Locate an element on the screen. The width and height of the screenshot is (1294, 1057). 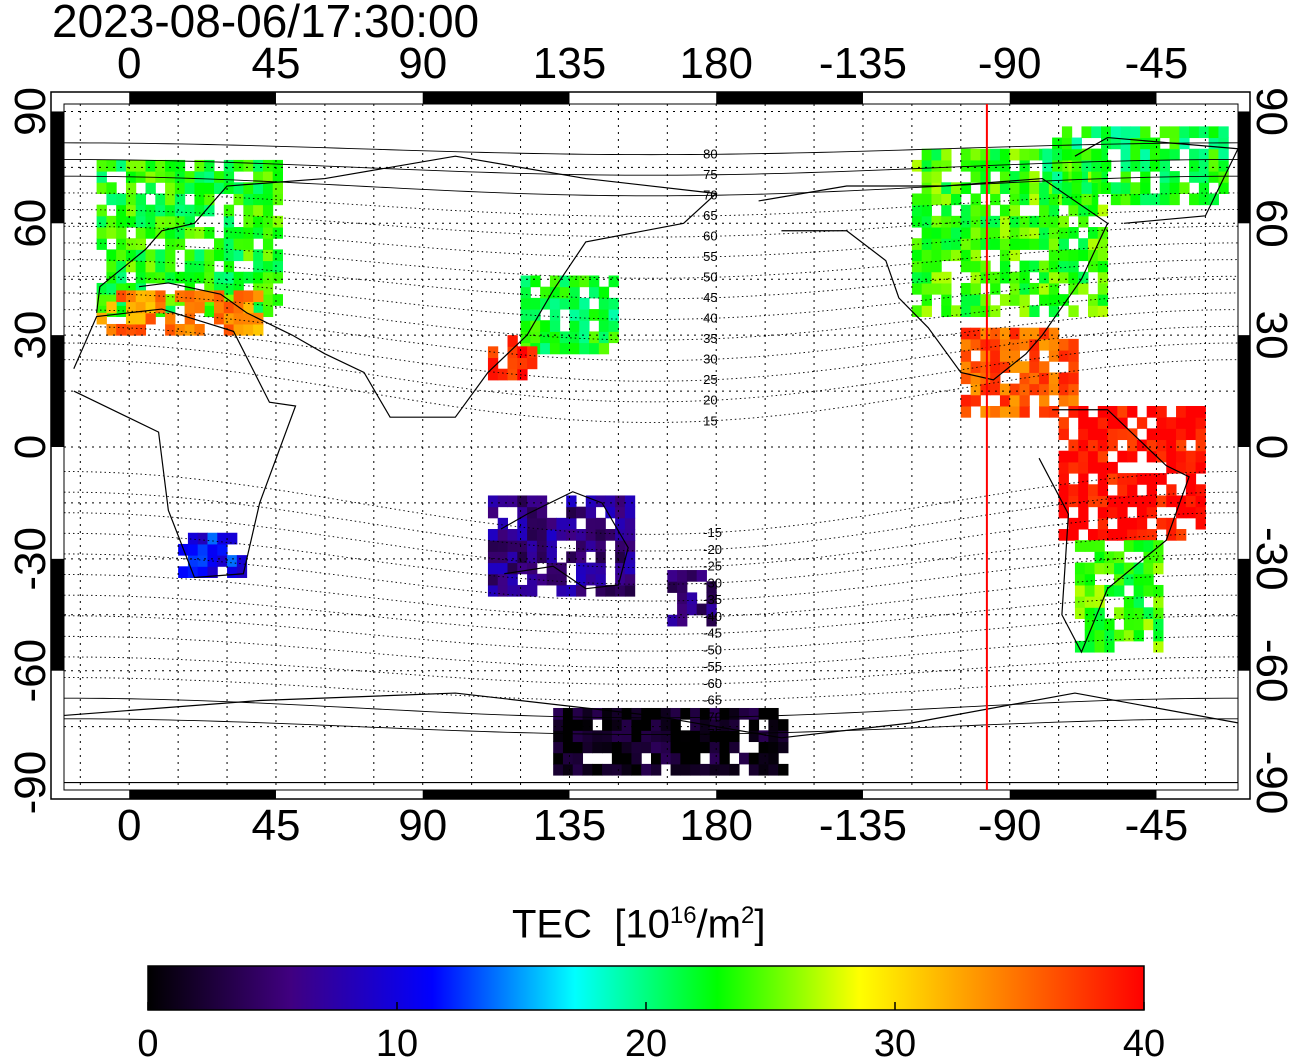
magnetic-latitude-label: 80 is located at coordinates (710, 153).